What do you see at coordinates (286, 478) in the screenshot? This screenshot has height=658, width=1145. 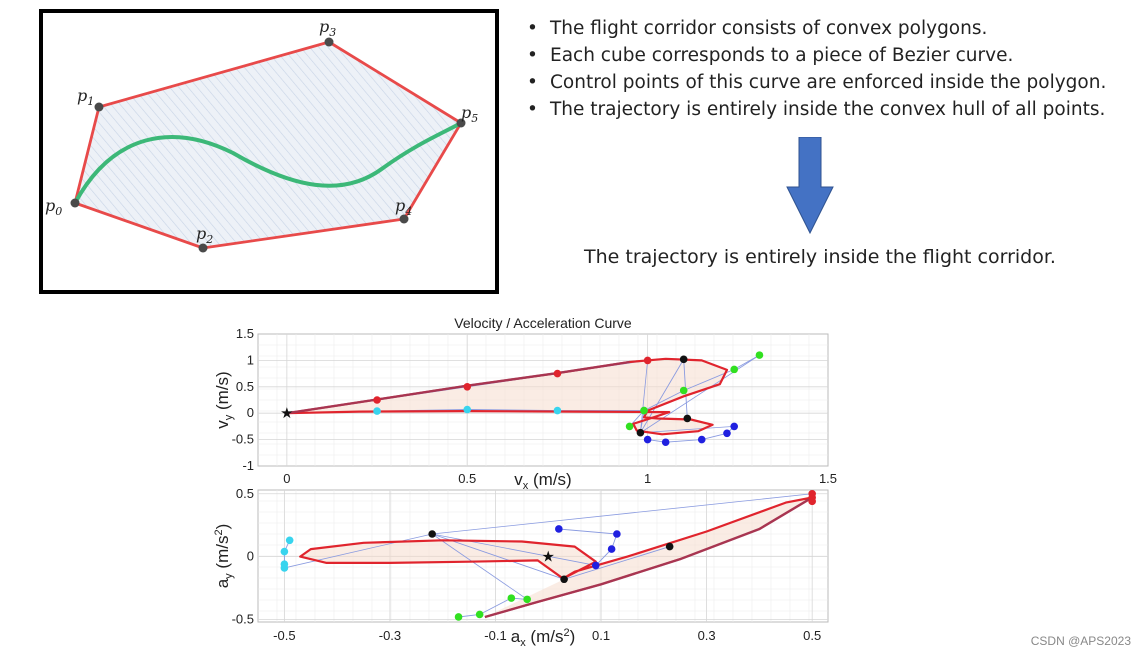 I see `x-tick-label: 0` at bounding box center [286, 478].